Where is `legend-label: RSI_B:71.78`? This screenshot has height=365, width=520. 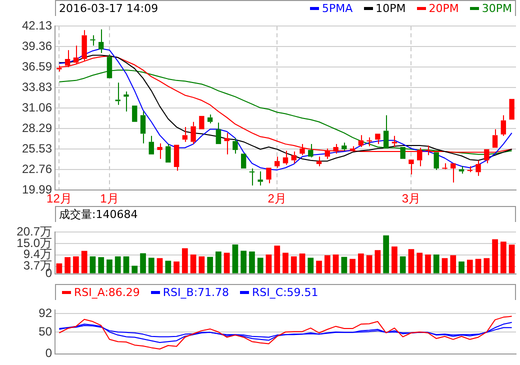
legend-label: RSI_B:71.78 is located at coordinates (196, 292).